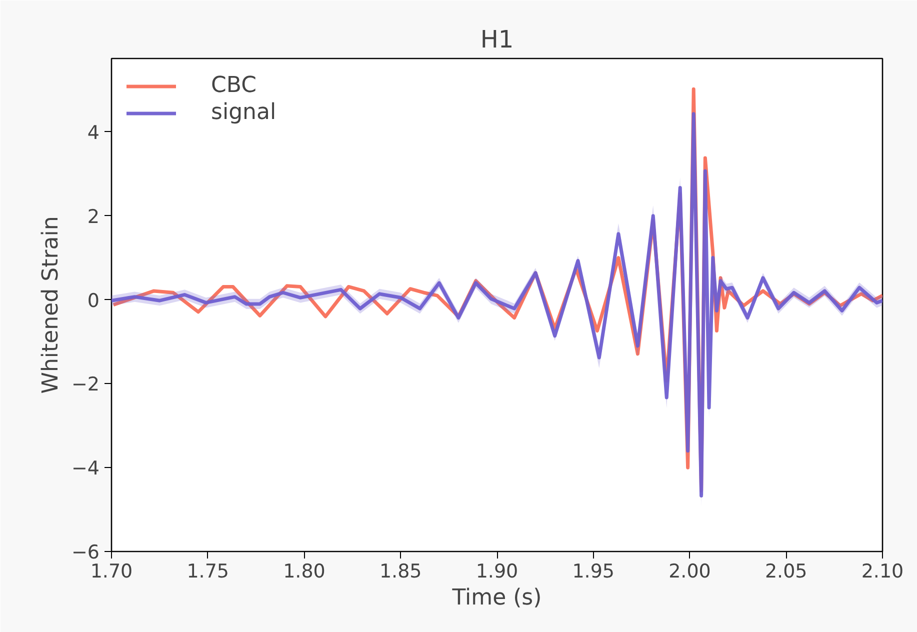 This screenshot has height=632, width=917. Describe the element at coordinates (689, 571) in the screenshot. I see `x-tick-label: 2.00` at that location.